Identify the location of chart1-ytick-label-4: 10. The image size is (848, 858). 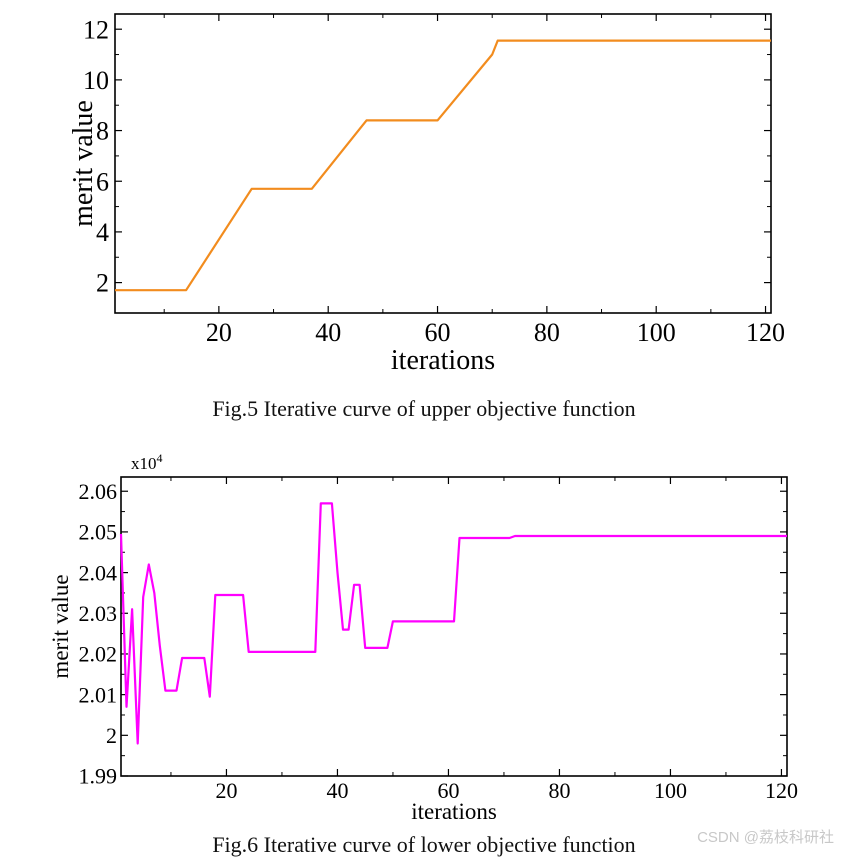
(96, 80).